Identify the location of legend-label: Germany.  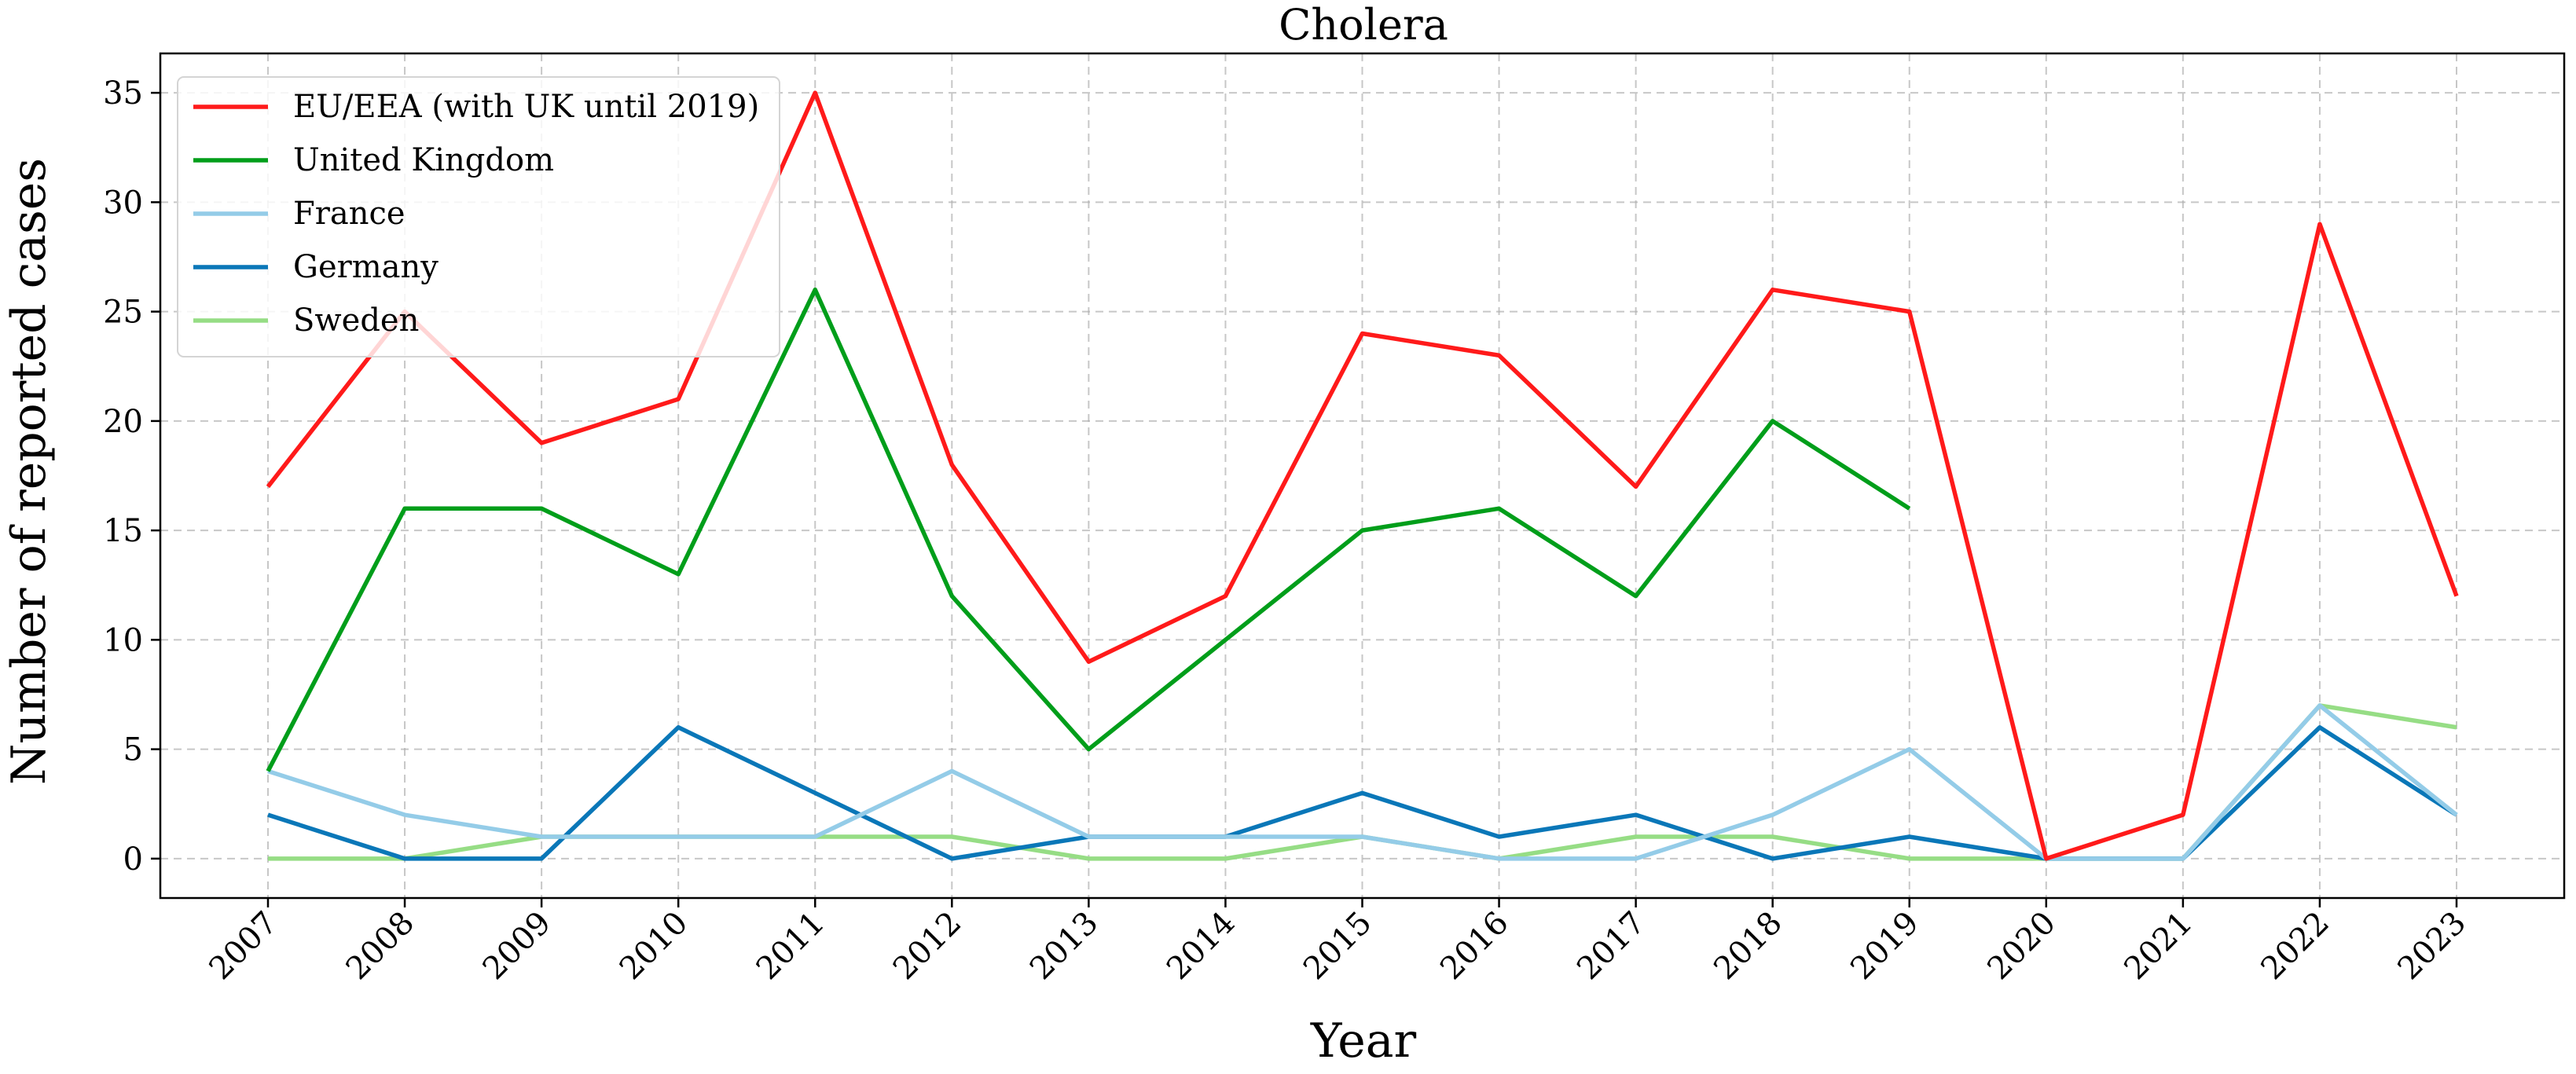
(366, 267).